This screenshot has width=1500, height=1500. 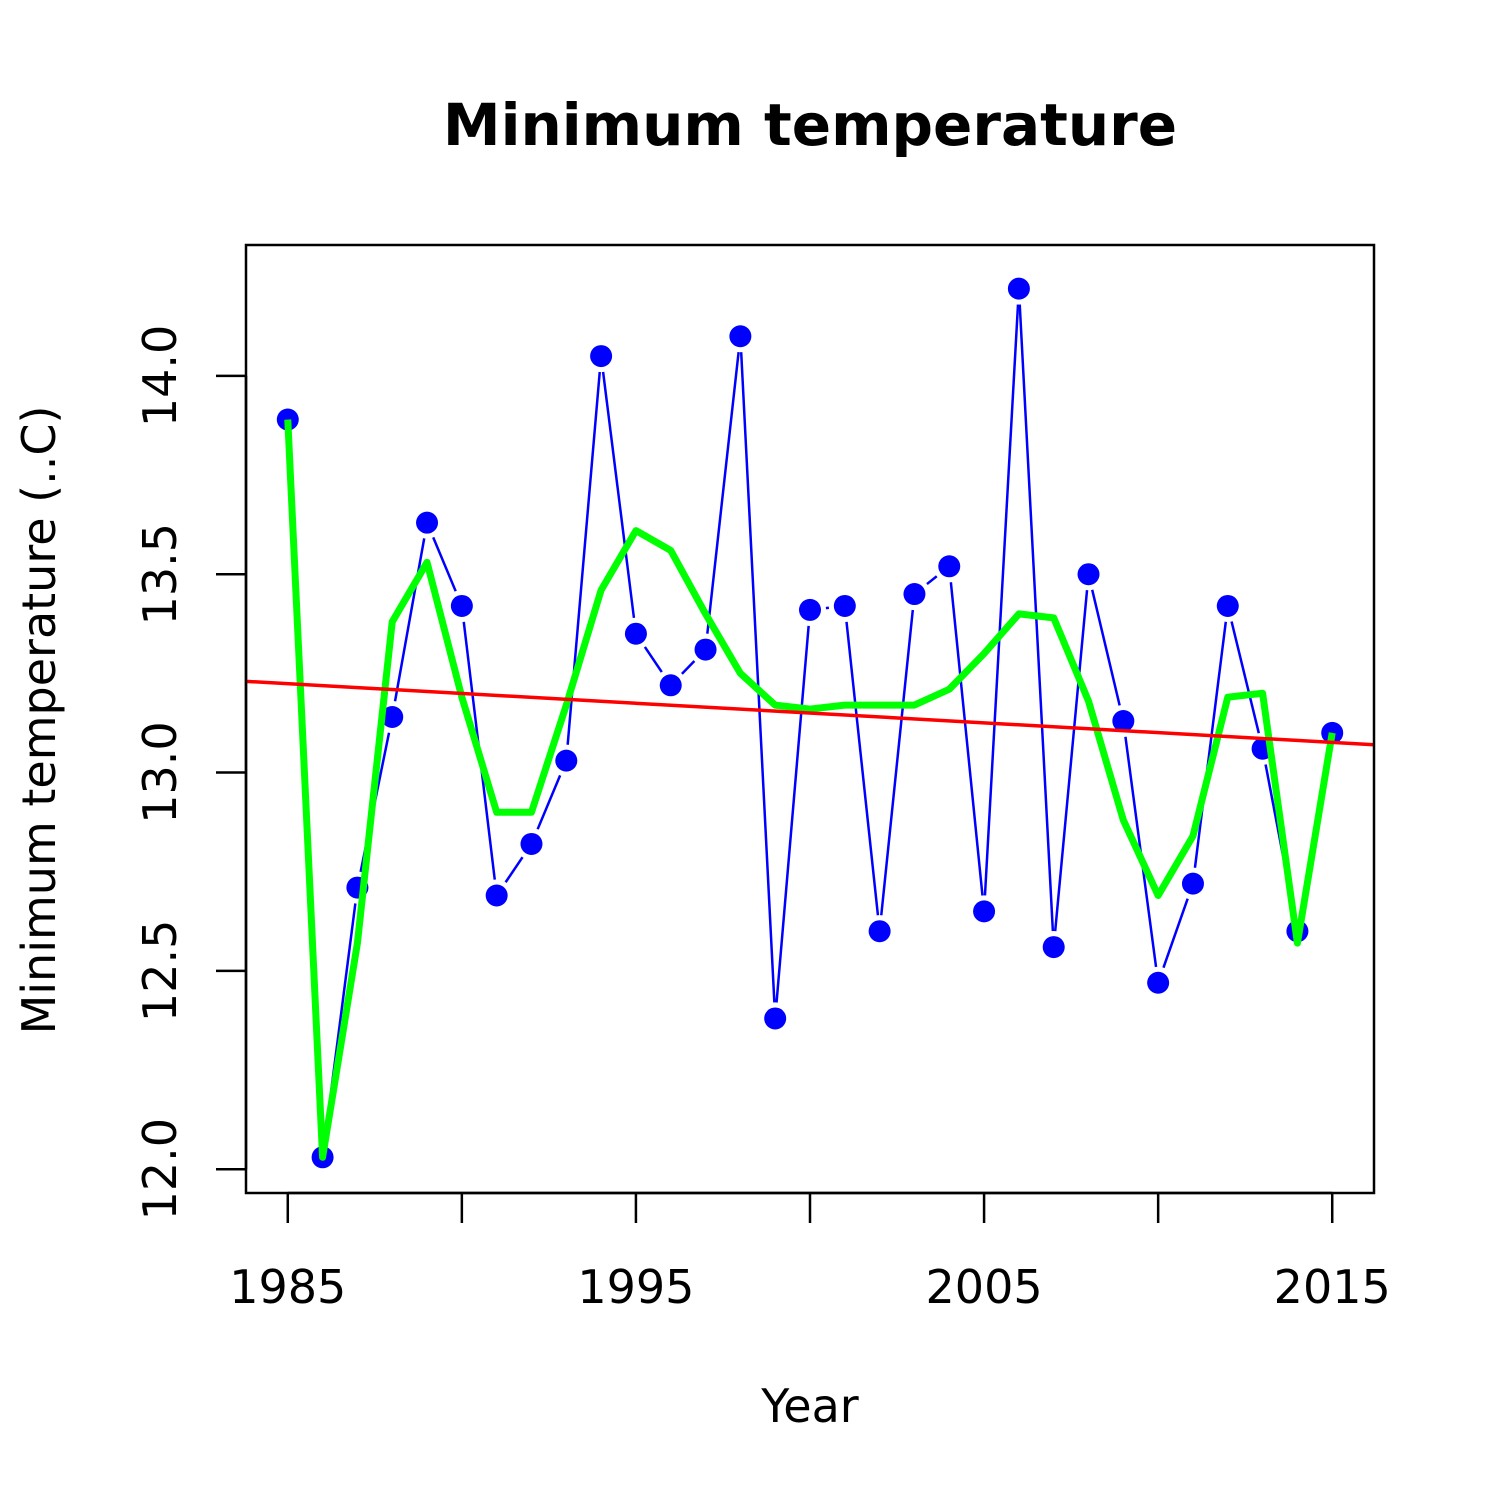 What do you see at coordinates (160, 1169) in the screenshot?
I see `y-tick-label: 12.0` at bounding box center [160, 1169].